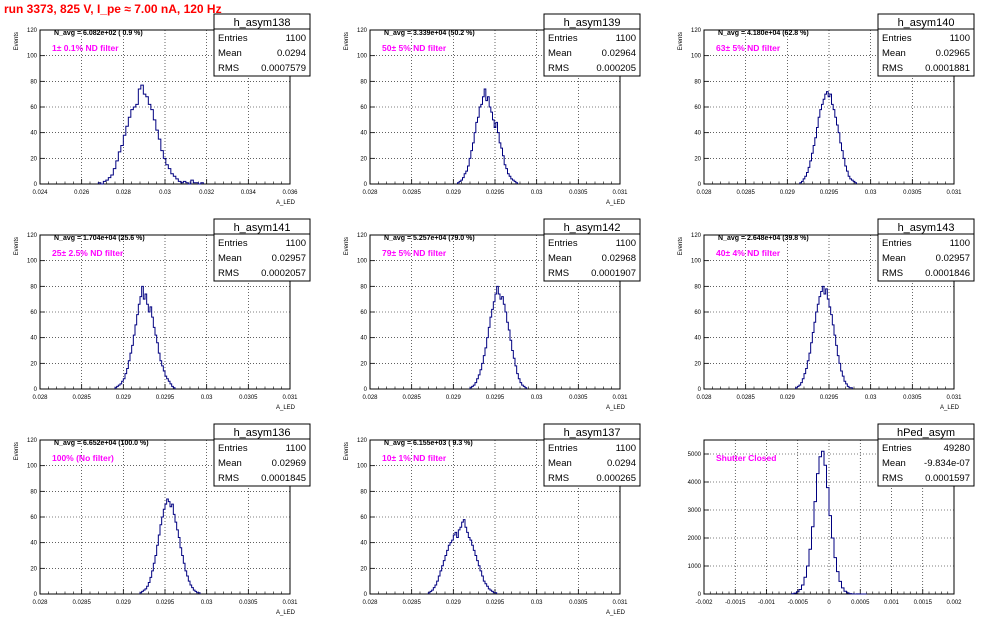 The width and height of the screenshot is (996, 622). What do you see at coordinates (695, 455) in the screenshot?
I see `y-tick-label: 5000` at bounding box center [695, 455].